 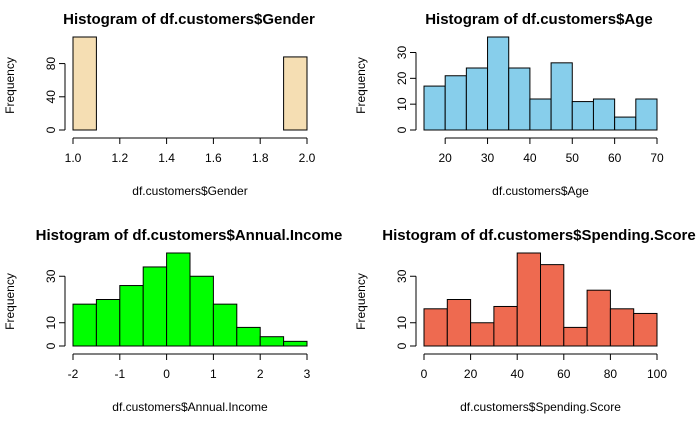 What do you see at coordinates (166, 158) in the screenshot?
I see `x-tick-label: 1.4` at bounding box center [166, 158].